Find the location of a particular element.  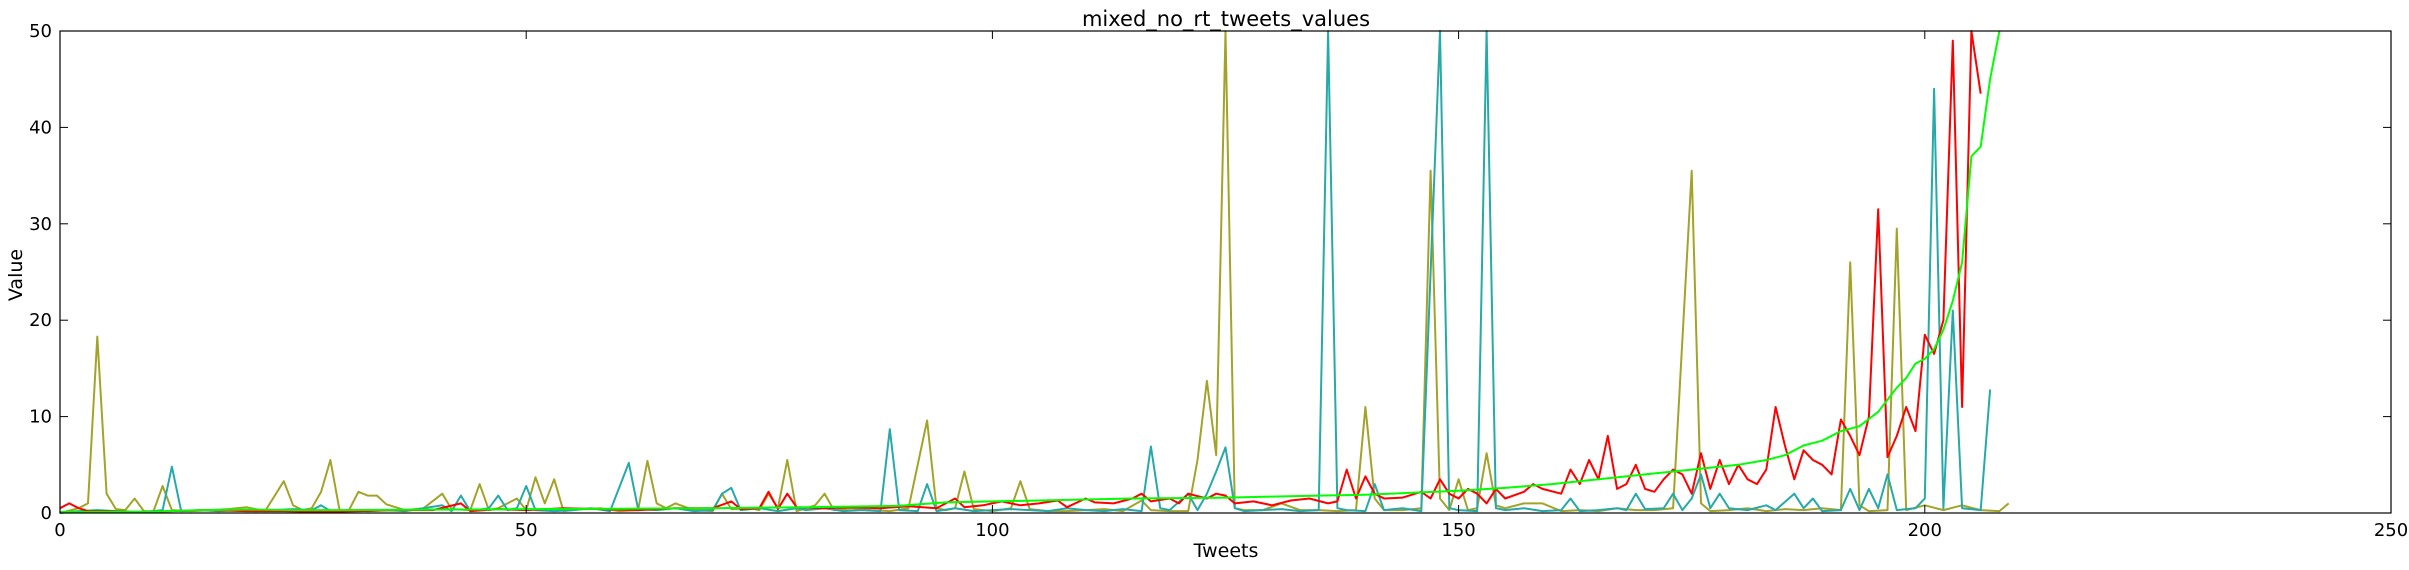

y-axis-label: Value is located at coordinates (16, 275).